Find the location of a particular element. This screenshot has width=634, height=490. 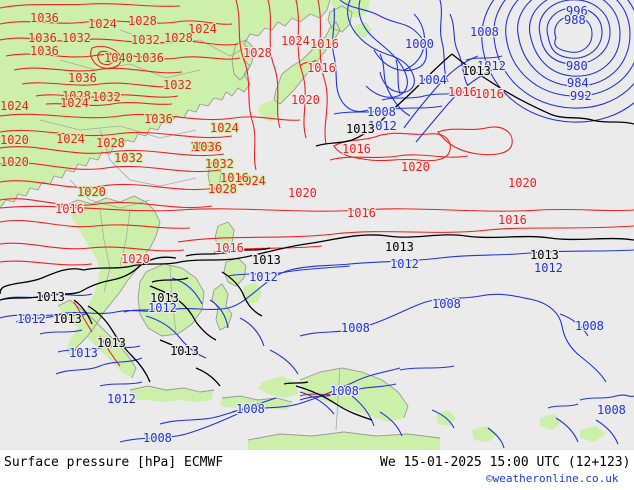

contour-label: 1004 is located at coordinates (432, 80).